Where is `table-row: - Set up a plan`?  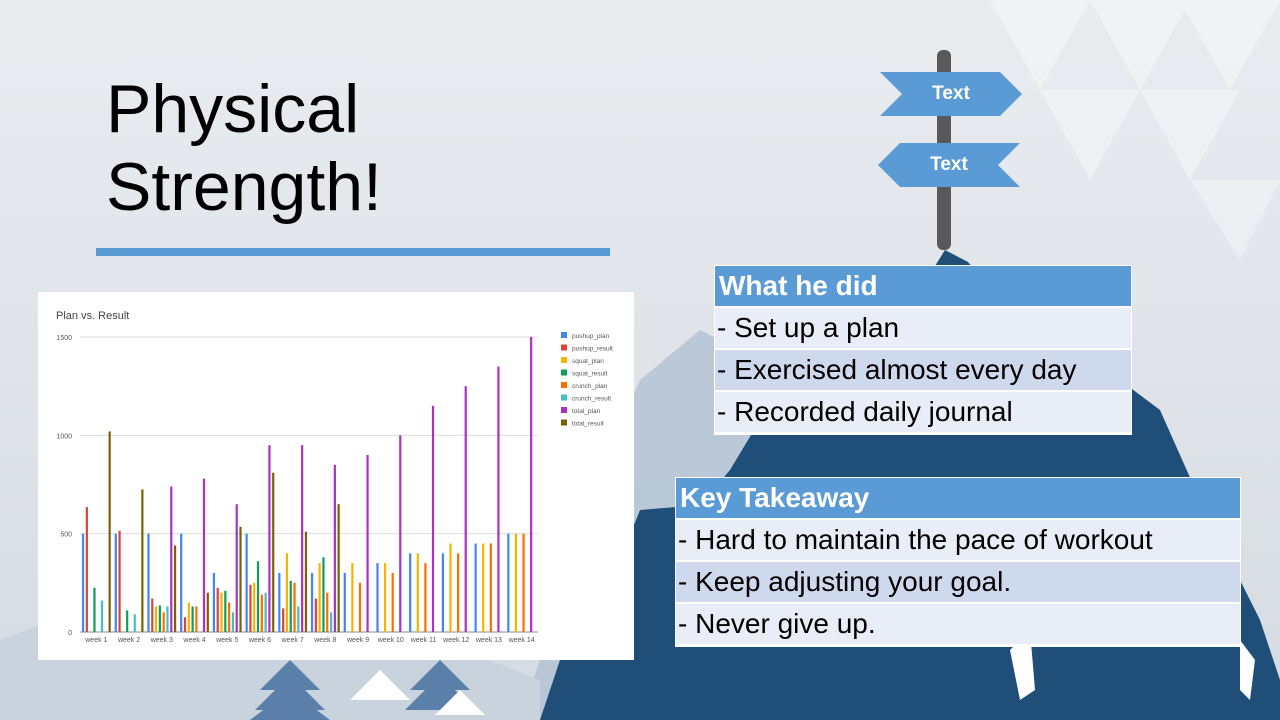 table-row: - Set up a plan is located at coordinates (923, 329).